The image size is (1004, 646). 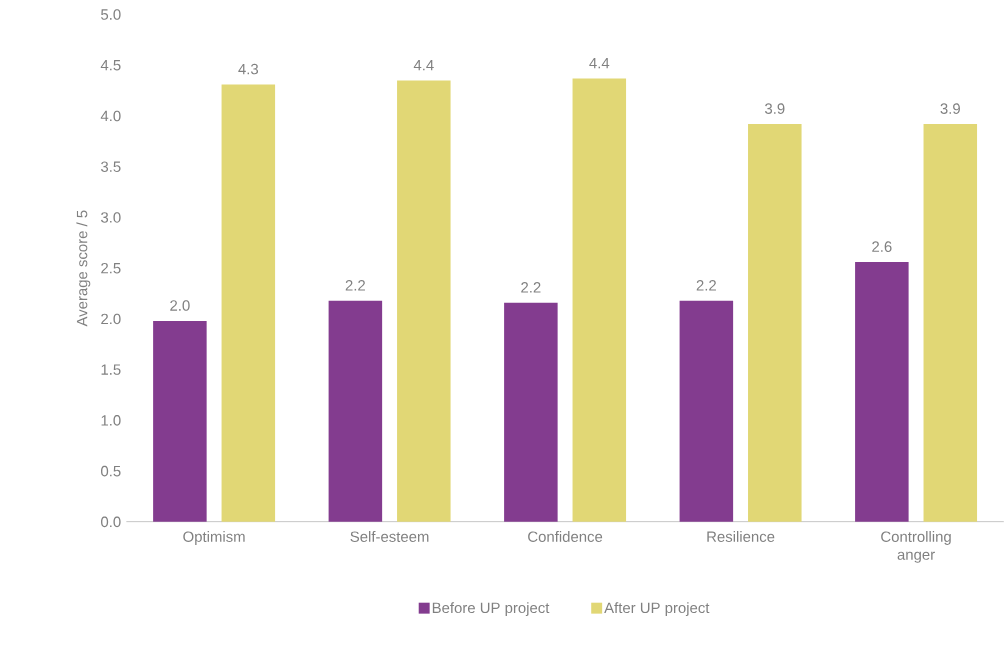 I want to click on legend-label: After UP project, so click(x=657, y=609).